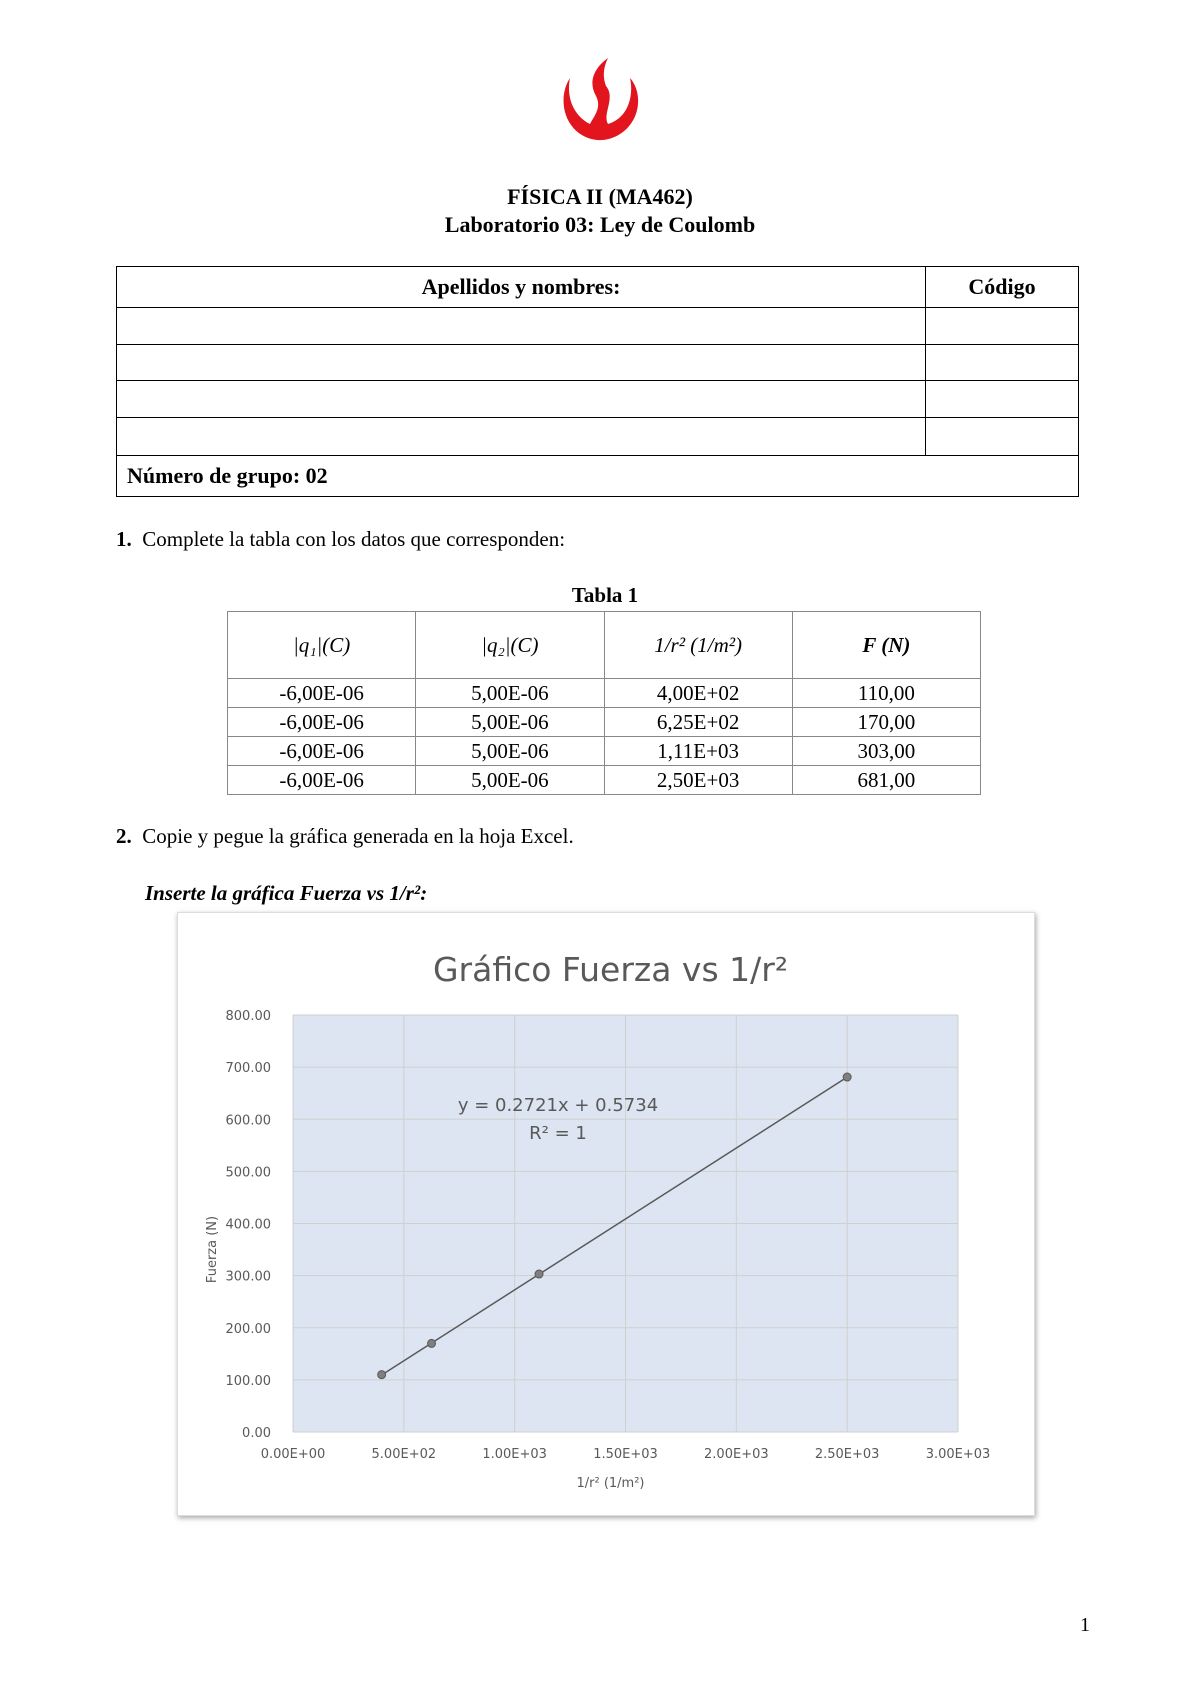 This screenshot has width=1200, height=1696. Describe the element at coordinates (404, 1454) in the screenshot. I see `x-tick-label: 5.00E+02` at that location.